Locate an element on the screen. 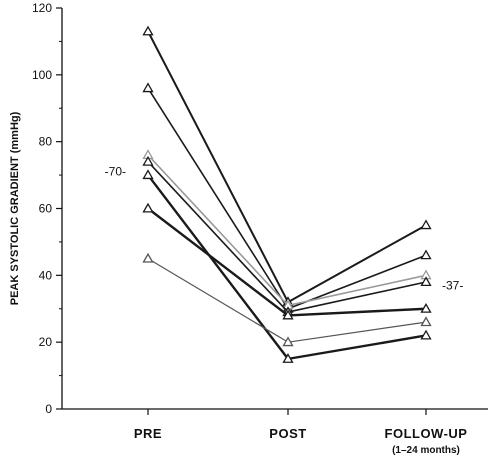 This screenshot has width=500, height=459. annotation-label: -70- is located at coordinates (115, 172).